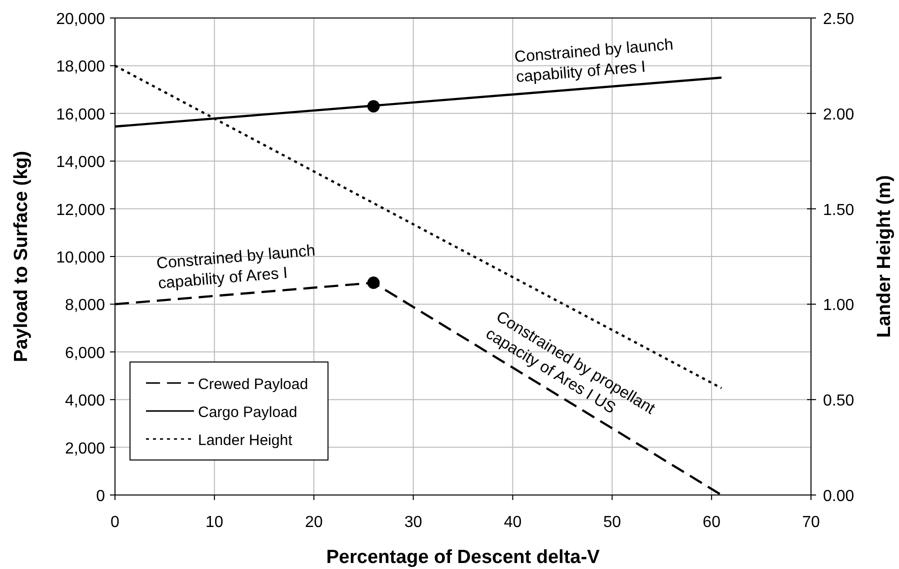 This screenshot has width=899, height=569. Describe the element at coordinates (246, 440) in the screenshot. I see `legend-label: Lander Height` at that location.